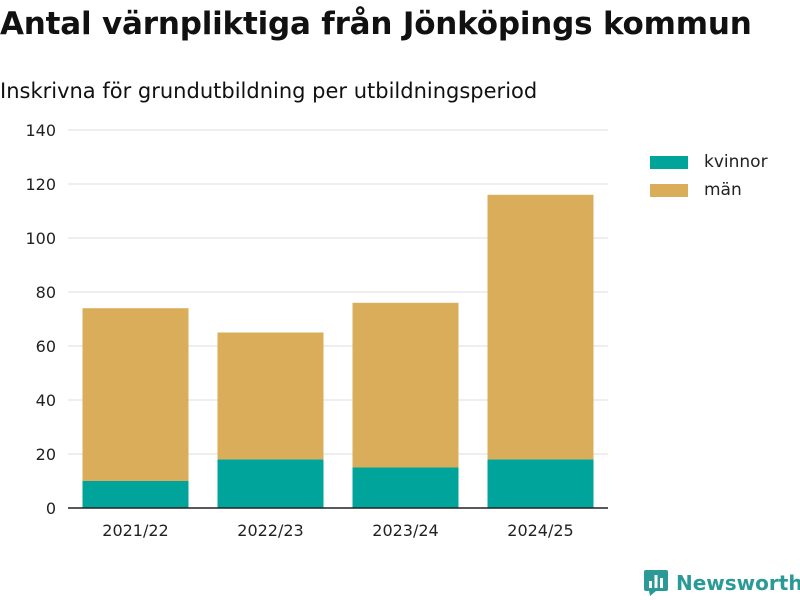 The width and height of the screenshot is (800, 600). What do you see at coordinates (40, 319) in the screenshot?
I see `y-axis-ticks: 0 20 40 60 80 100 120 140` at bounding box center [40, 319].